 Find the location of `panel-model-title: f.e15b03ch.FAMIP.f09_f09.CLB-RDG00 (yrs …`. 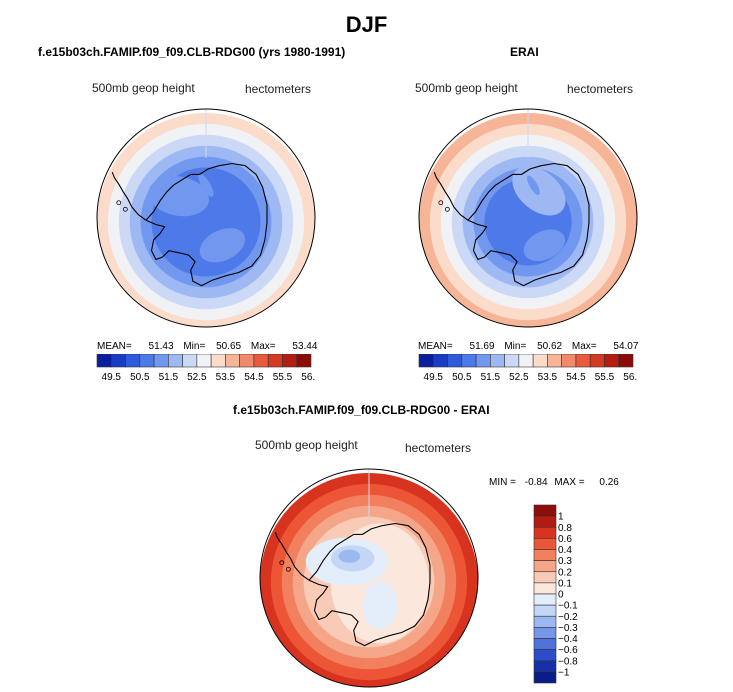

panel-model-title: f.e15b03ch.FAMIP.f09_f09.CLB-RDG00 (yrs … is located at coordinates (192, 52).